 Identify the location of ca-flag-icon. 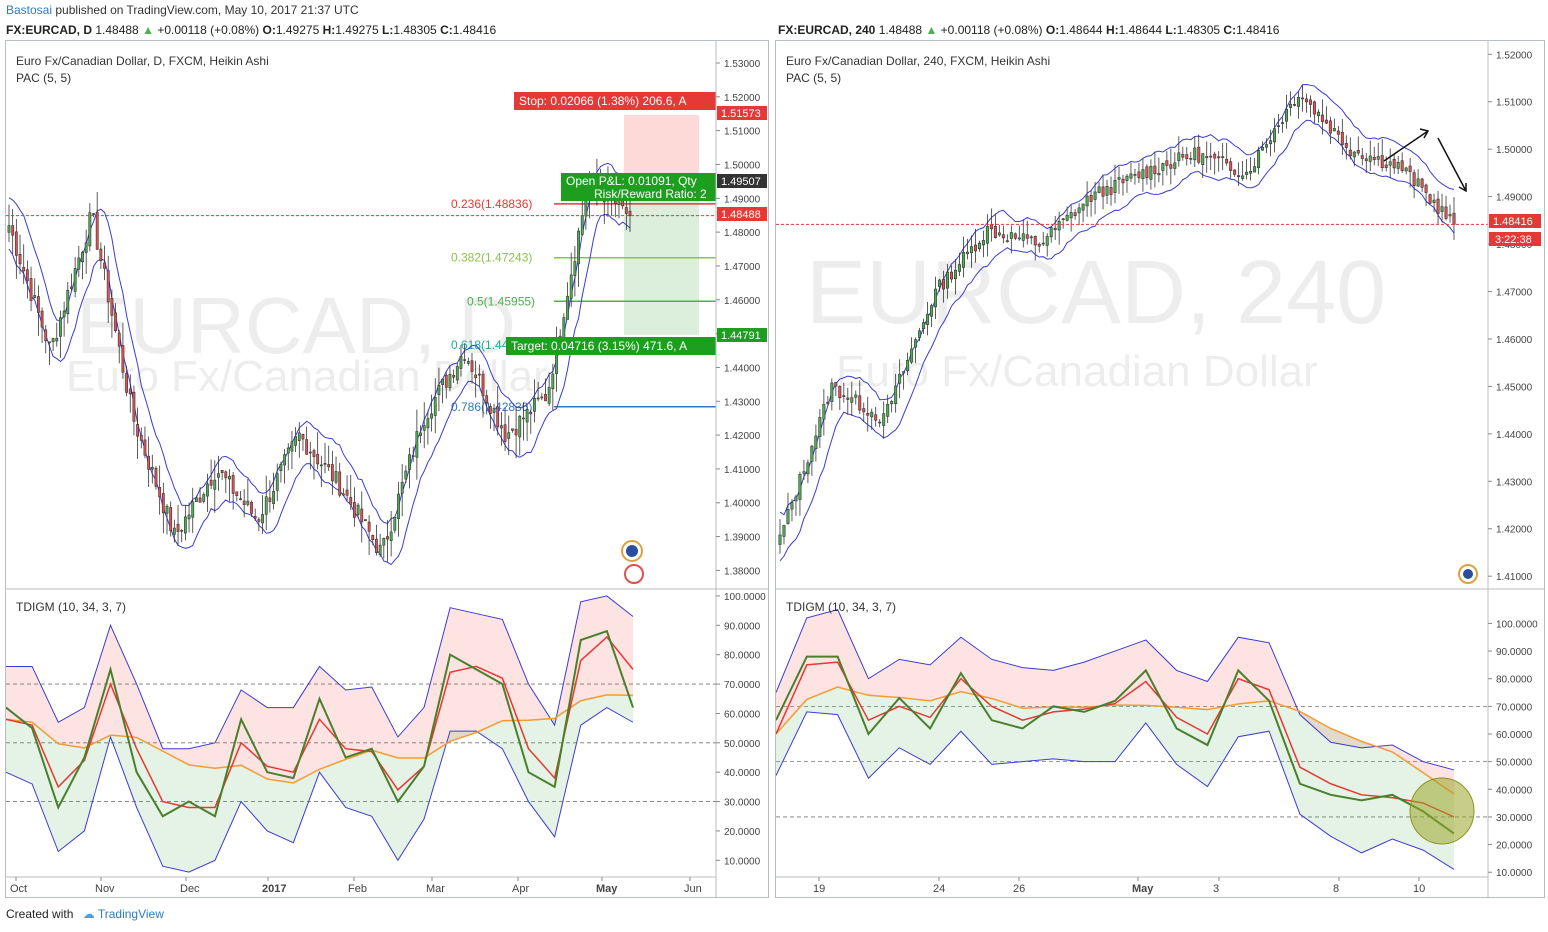
(634, 574).